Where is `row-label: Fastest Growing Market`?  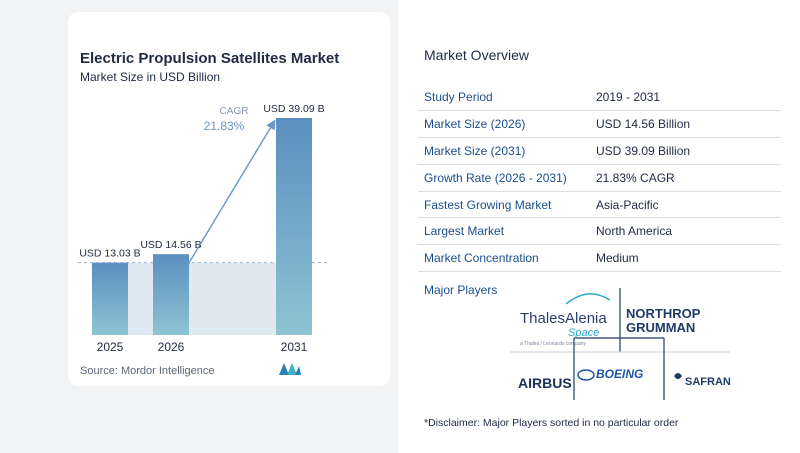
row-label: Fastest Growing Market is located at coordinates (506, 205).